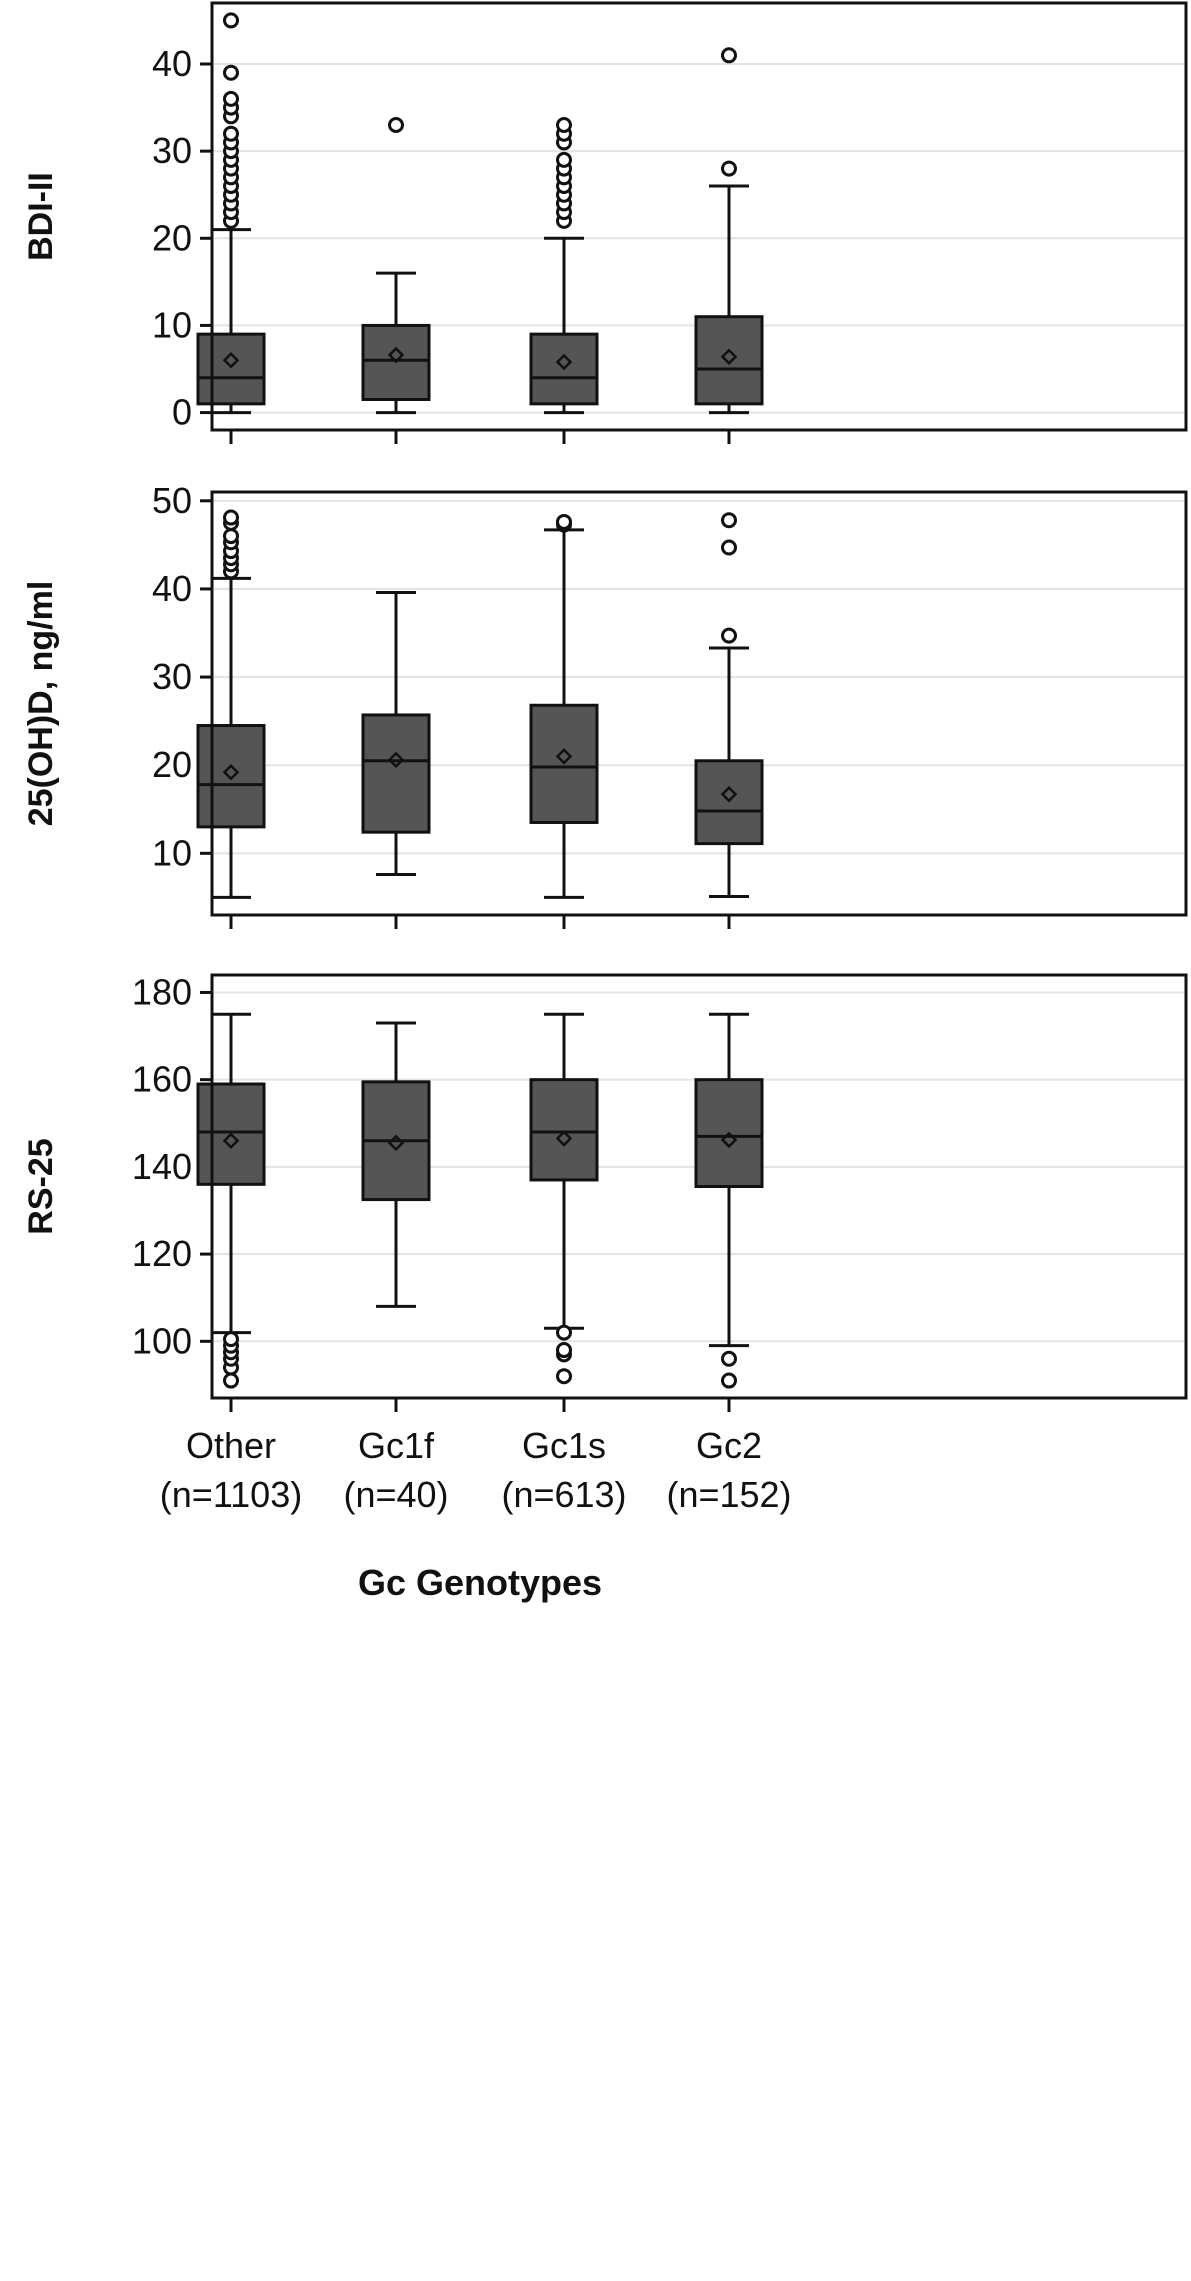 The image size is (1191, 2281). Describe the element at coordinates (172, 500) in the screenshot. I see `y-tick-label: 50` at that location.